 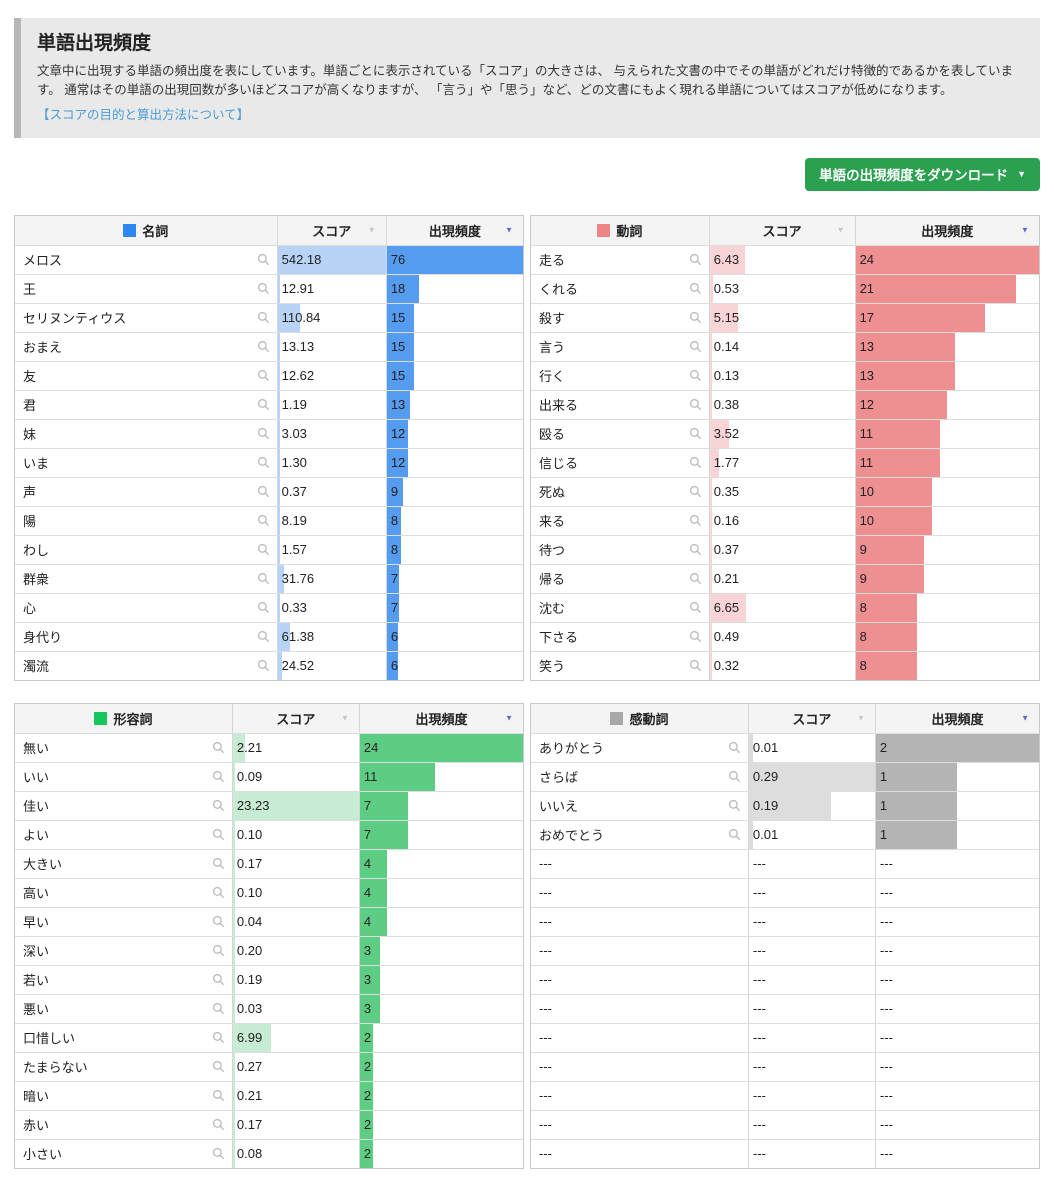 What do you see at coordinates (294, 550) in the screenshot?
I see `score-cell-value: 1.57` at bounding box center [294, 550].